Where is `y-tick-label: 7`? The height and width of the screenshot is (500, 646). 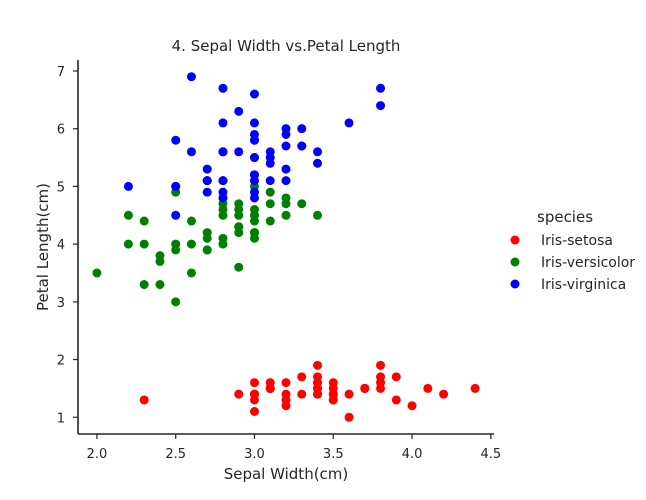 y-tick-label: 7 is located at coordinates (61, 72).